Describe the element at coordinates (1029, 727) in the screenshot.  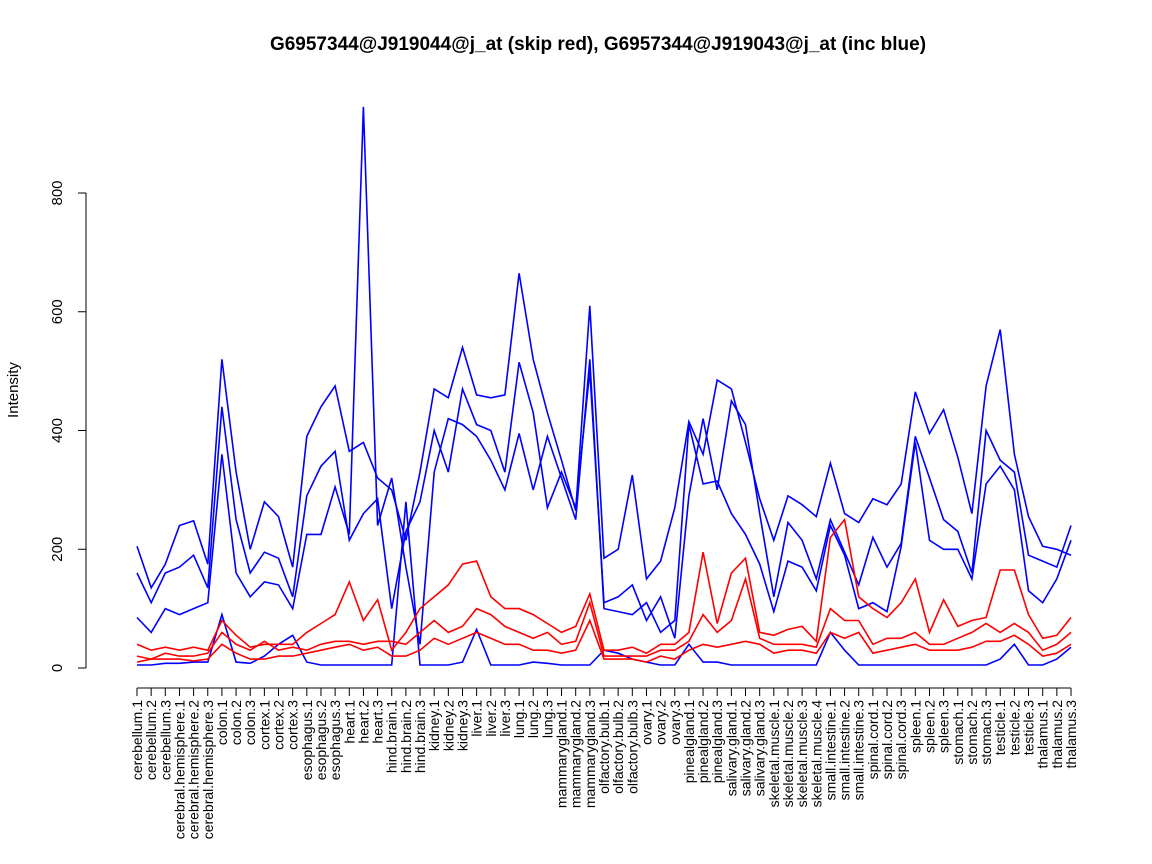
I see `x-tick-label: testicle.3` at that location.